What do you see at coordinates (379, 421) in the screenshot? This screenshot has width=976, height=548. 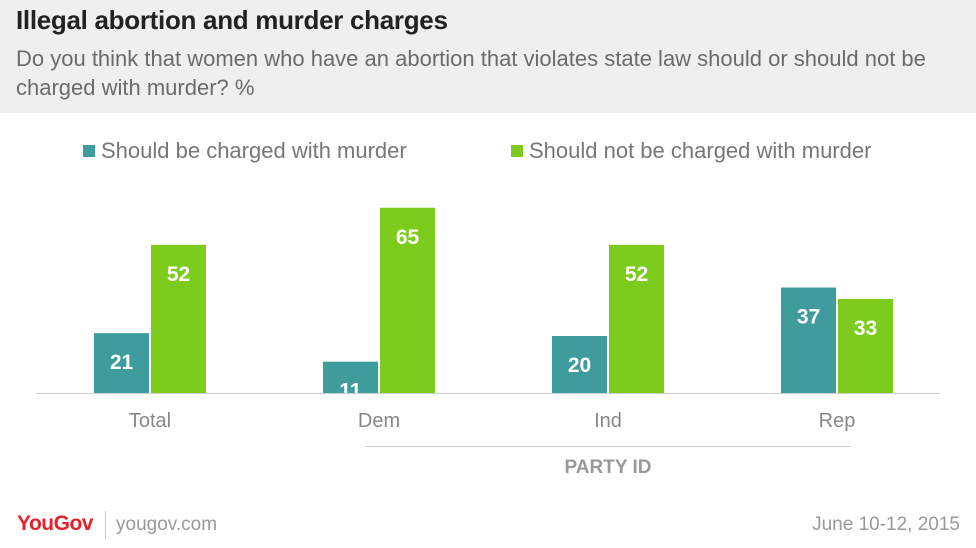 I see `x-tick-label-dem: Dem` at bounding box center [379, 421].